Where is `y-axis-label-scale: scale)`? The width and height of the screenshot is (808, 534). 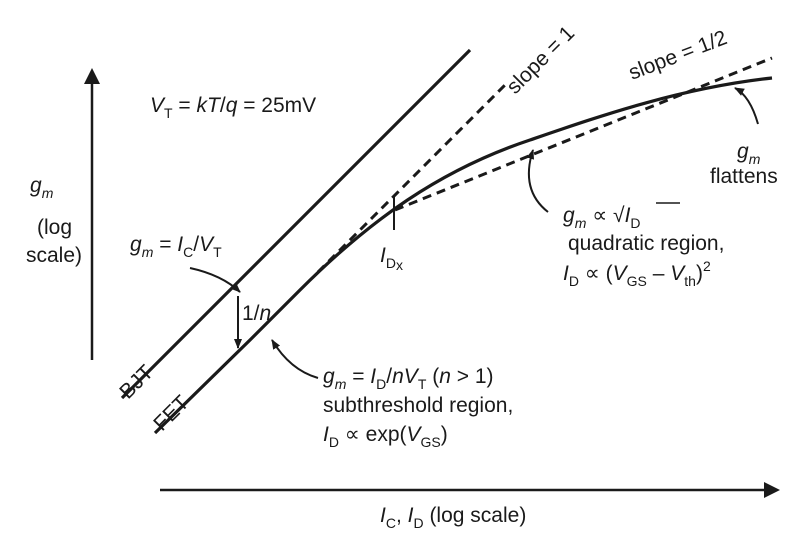 y-axis-label-scale: scale) is located at coordinates (54, 255).